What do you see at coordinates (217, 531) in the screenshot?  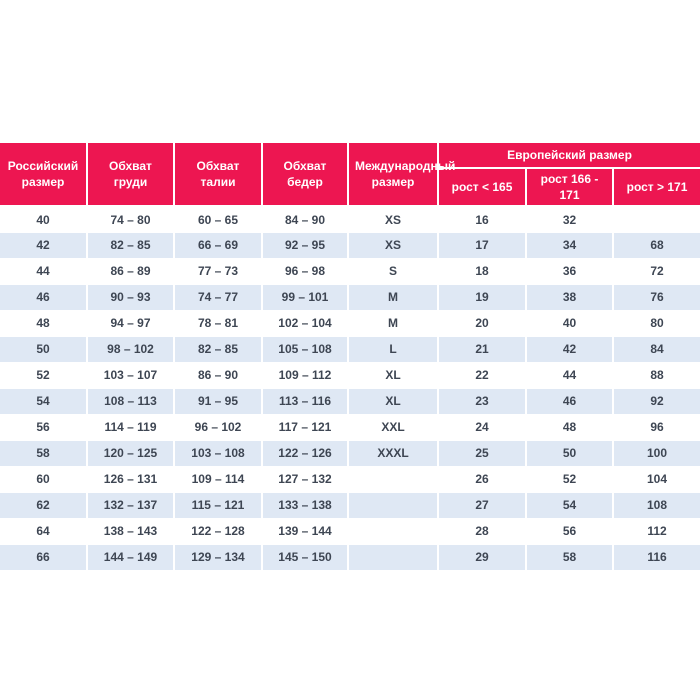 I see `table-cell: 122 – 128` at bounding box center [217, 531].